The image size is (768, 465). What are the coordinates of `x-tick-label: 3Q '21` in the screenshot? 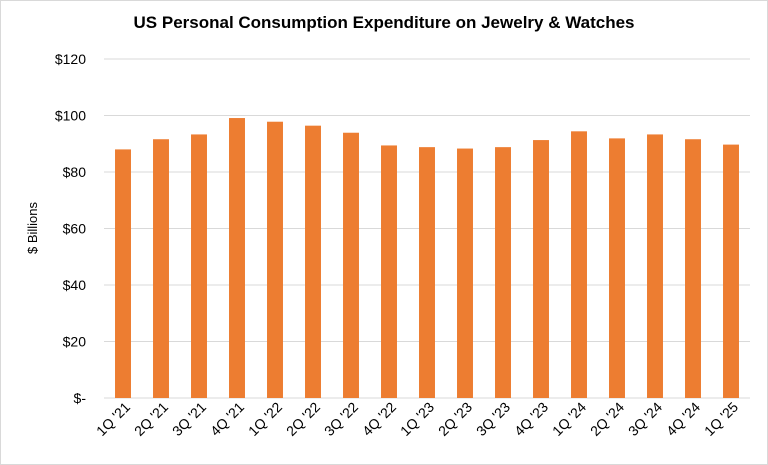 It's located at (189, 419).